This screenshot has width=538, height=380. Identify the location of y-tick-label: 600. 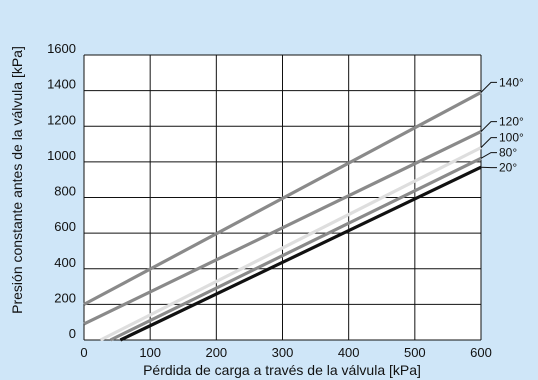
(65, 226).